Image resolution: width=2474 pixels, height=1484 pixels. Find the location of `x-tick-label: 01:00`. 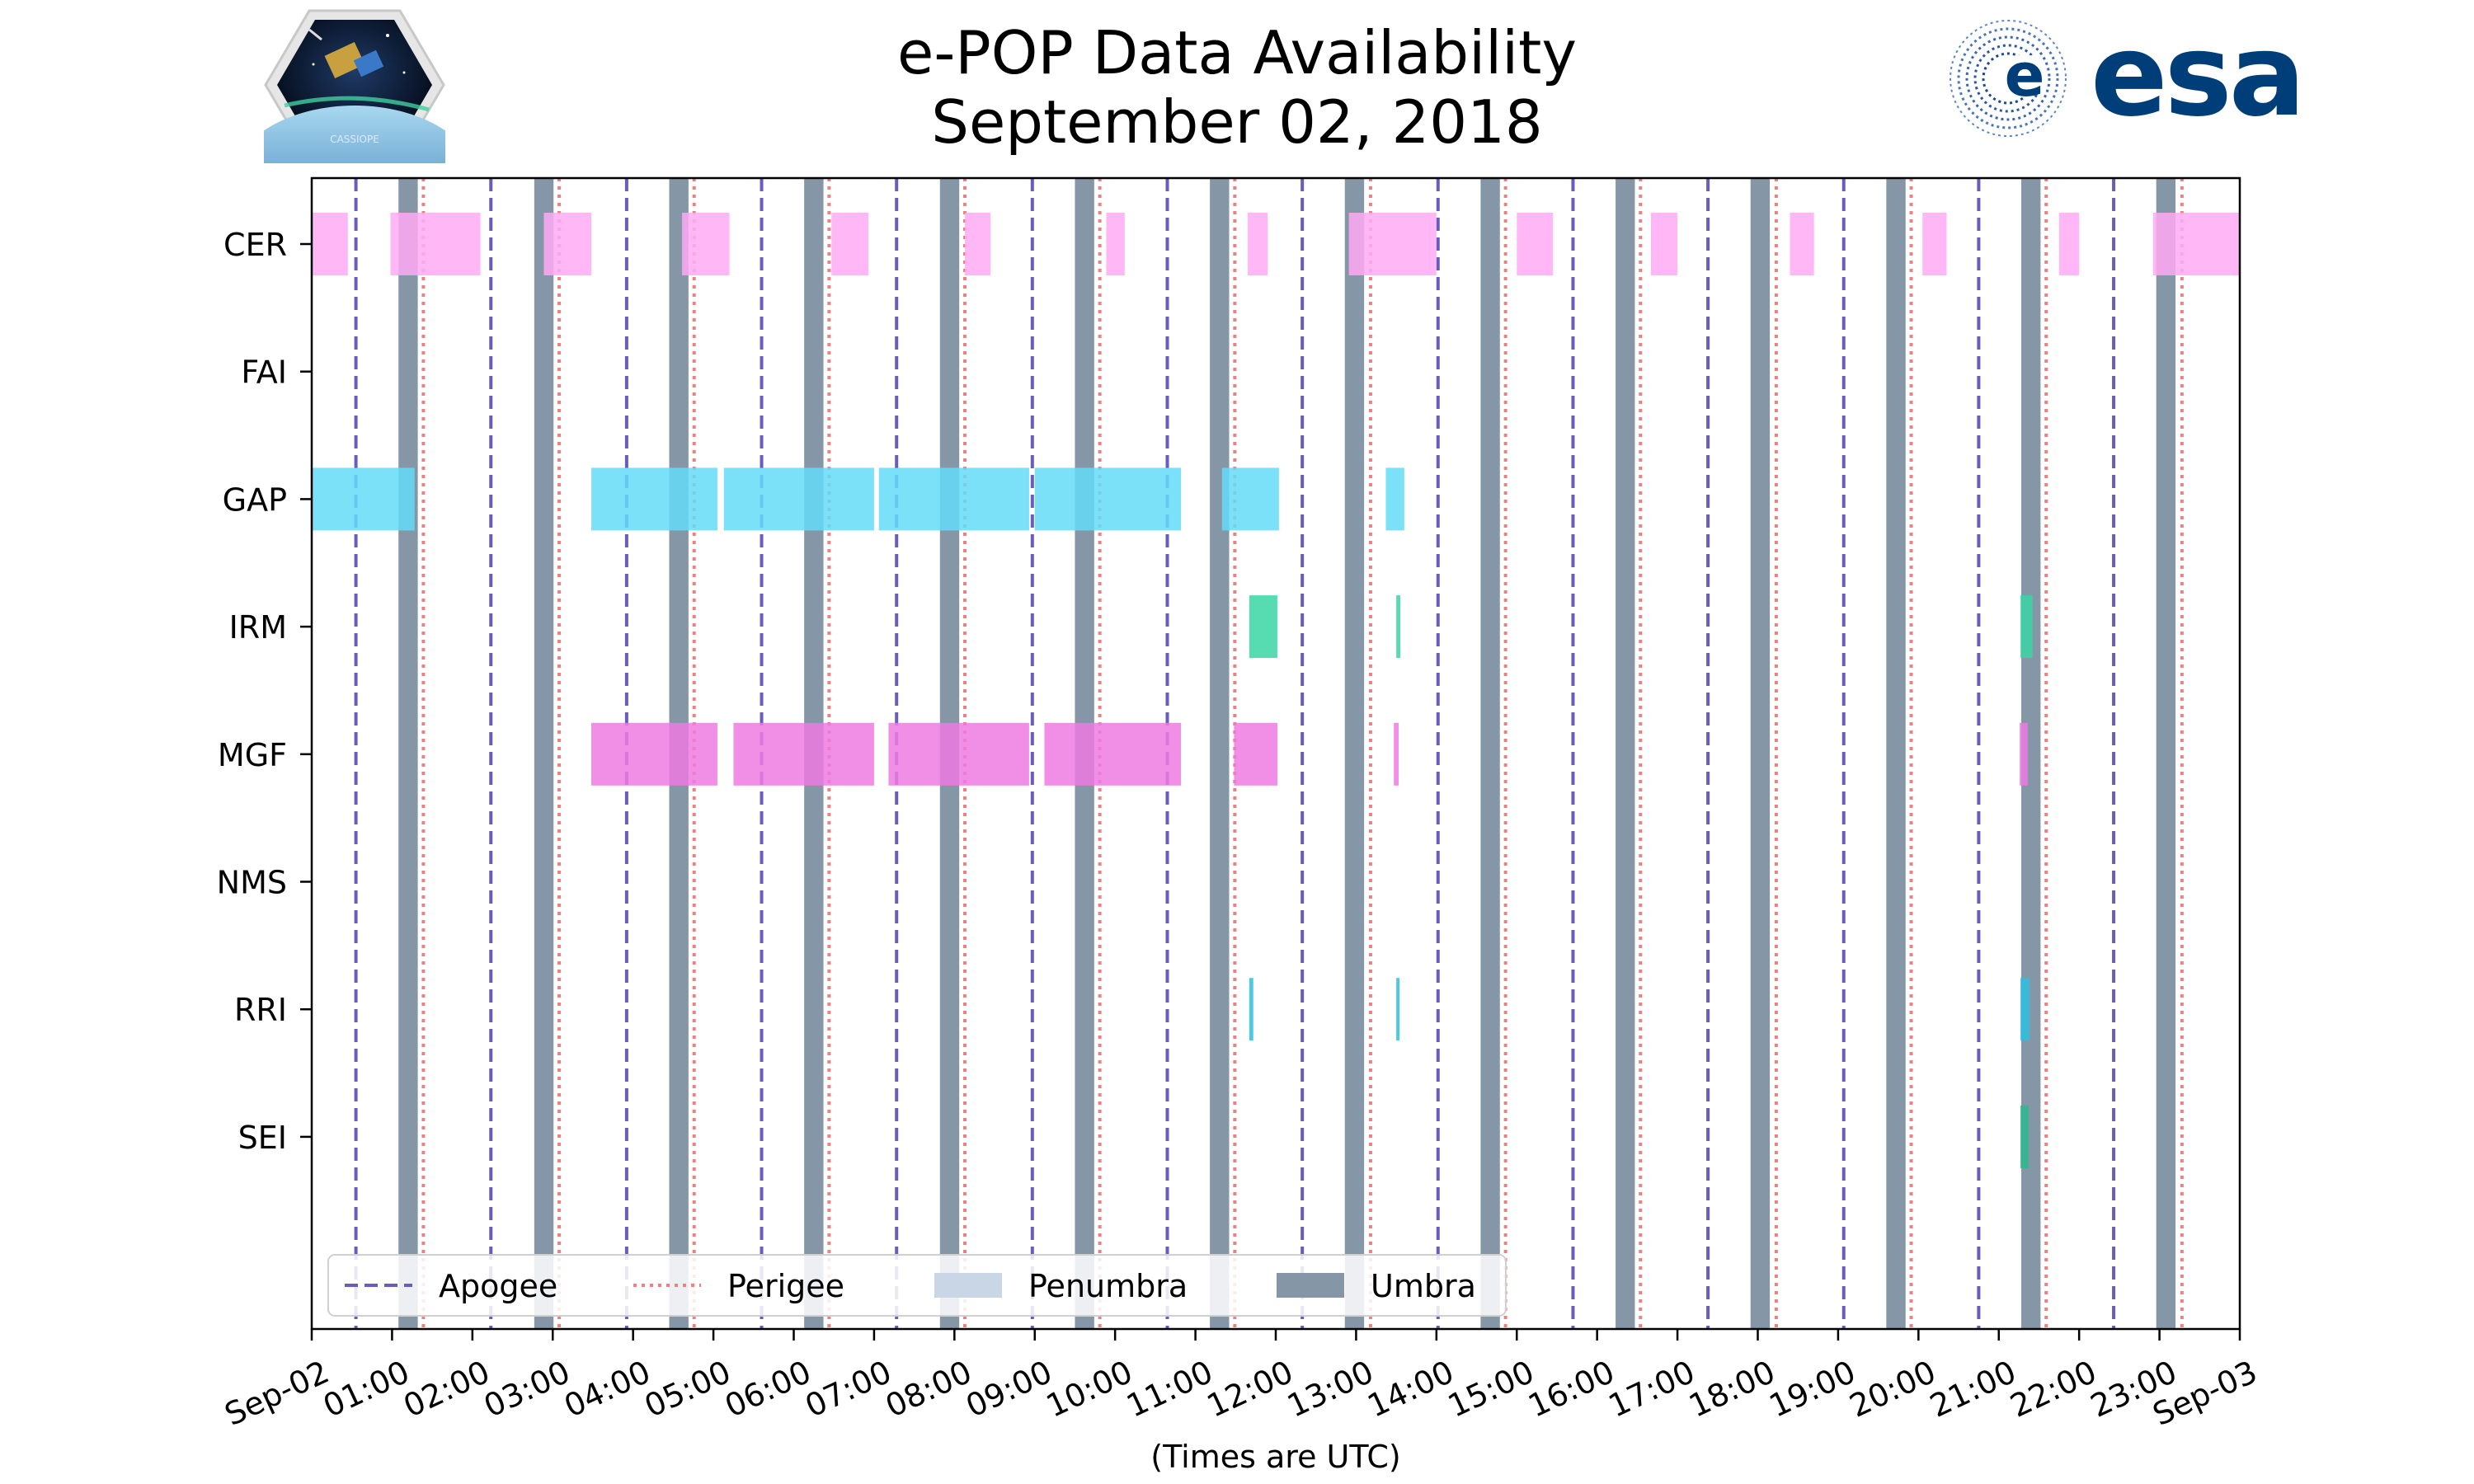

x-tick-label: 01:00 is located at coordinates (366, 1389).